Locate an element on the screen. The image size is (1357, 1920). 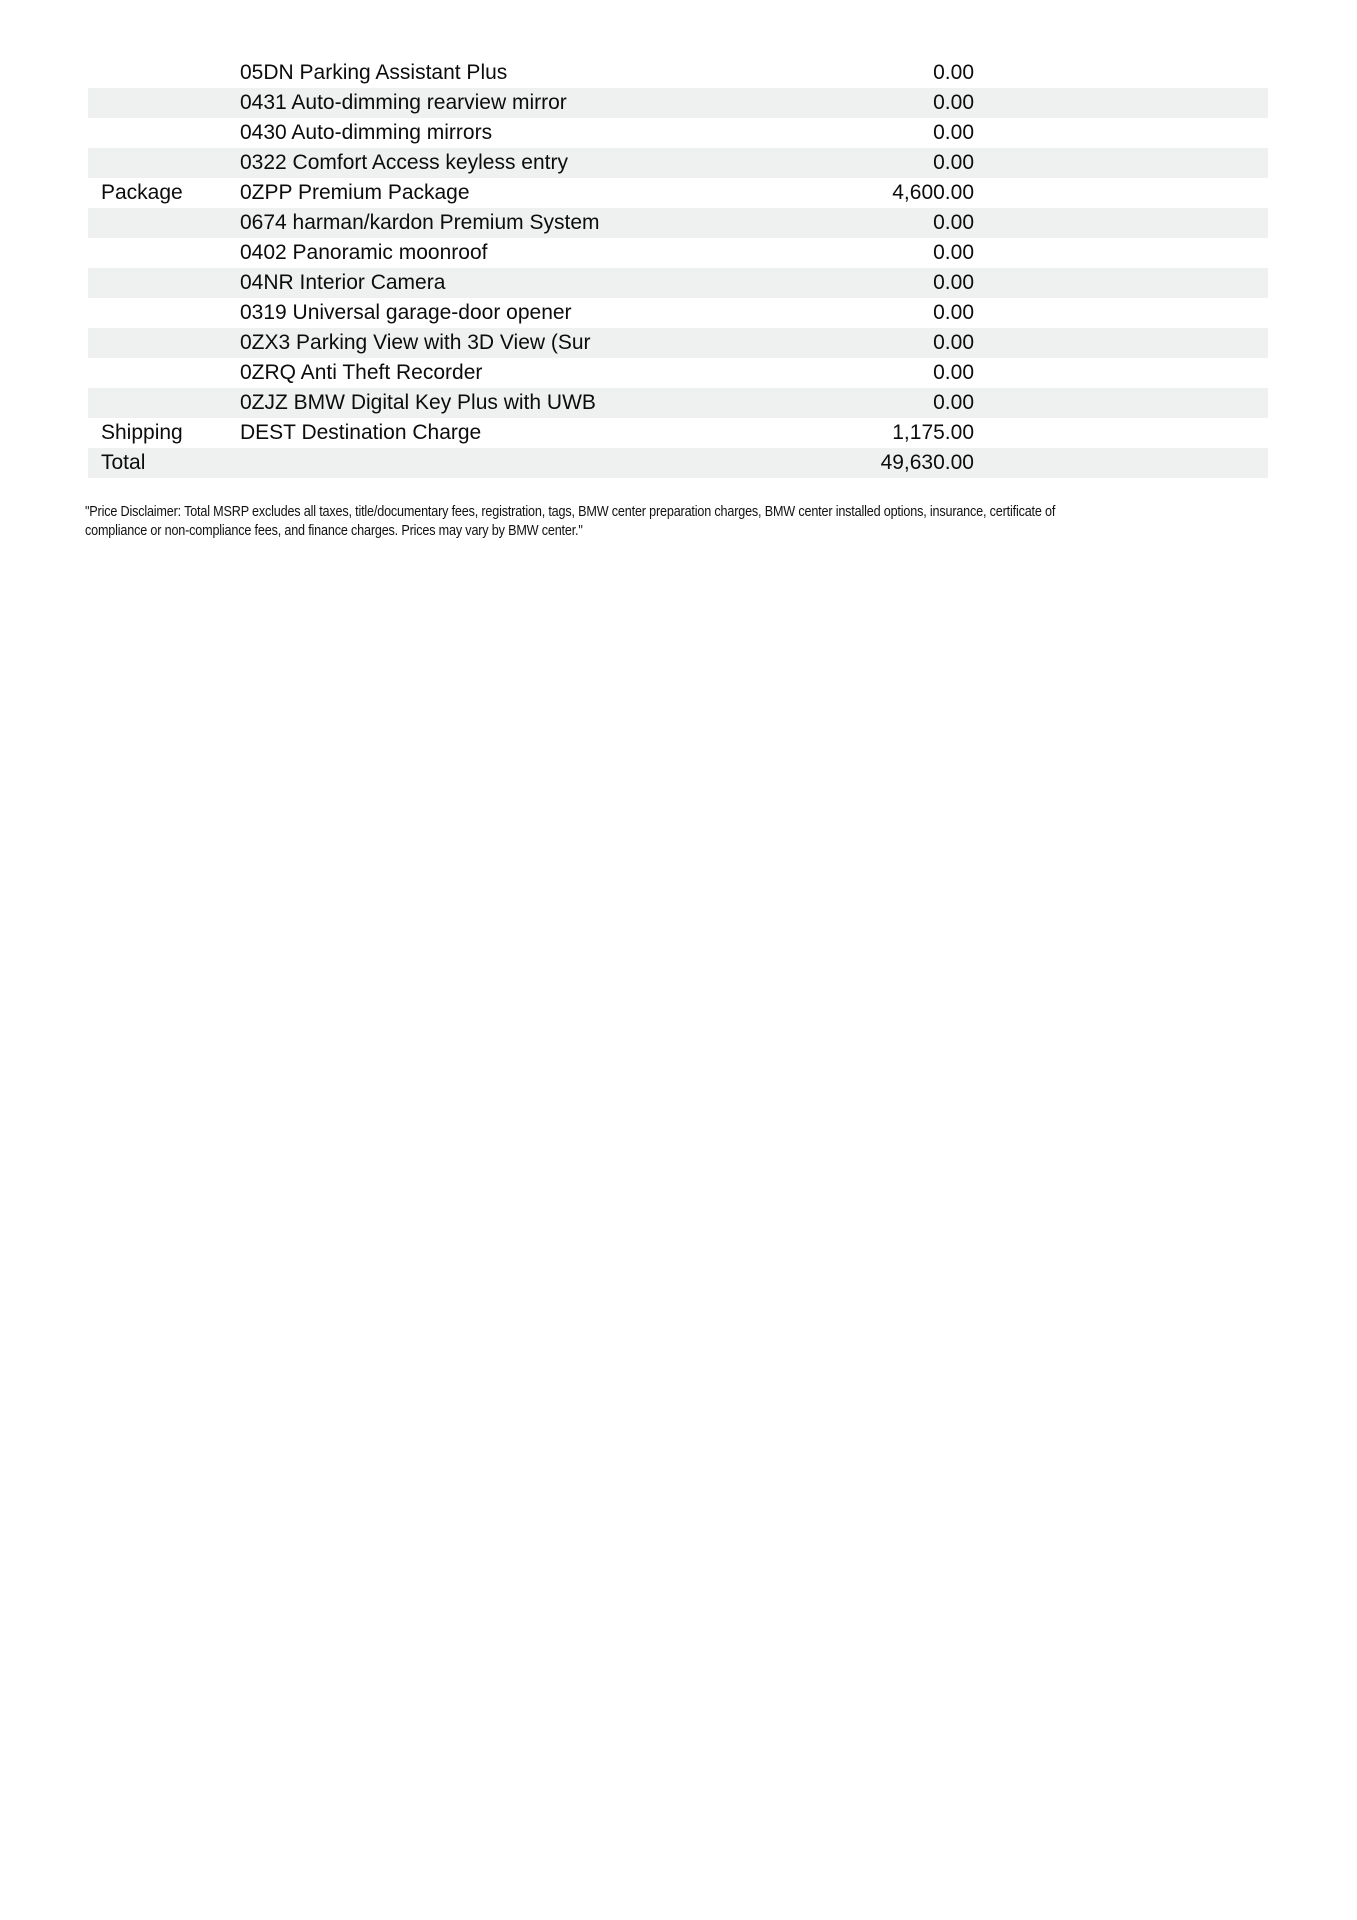
row-item-description: 0ZRQ Anti Theft Recorder is located at coordinates (361, 372).